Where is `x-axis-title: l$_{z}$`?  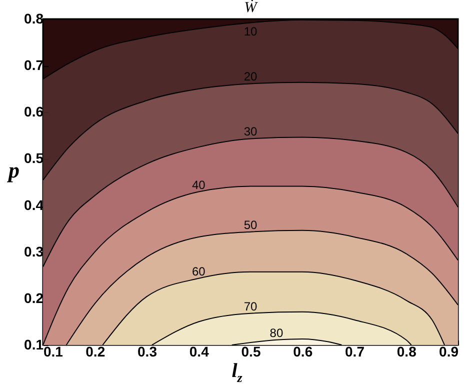 x-axis-title: l$_{z}$ is located at coordinates (237, 373).